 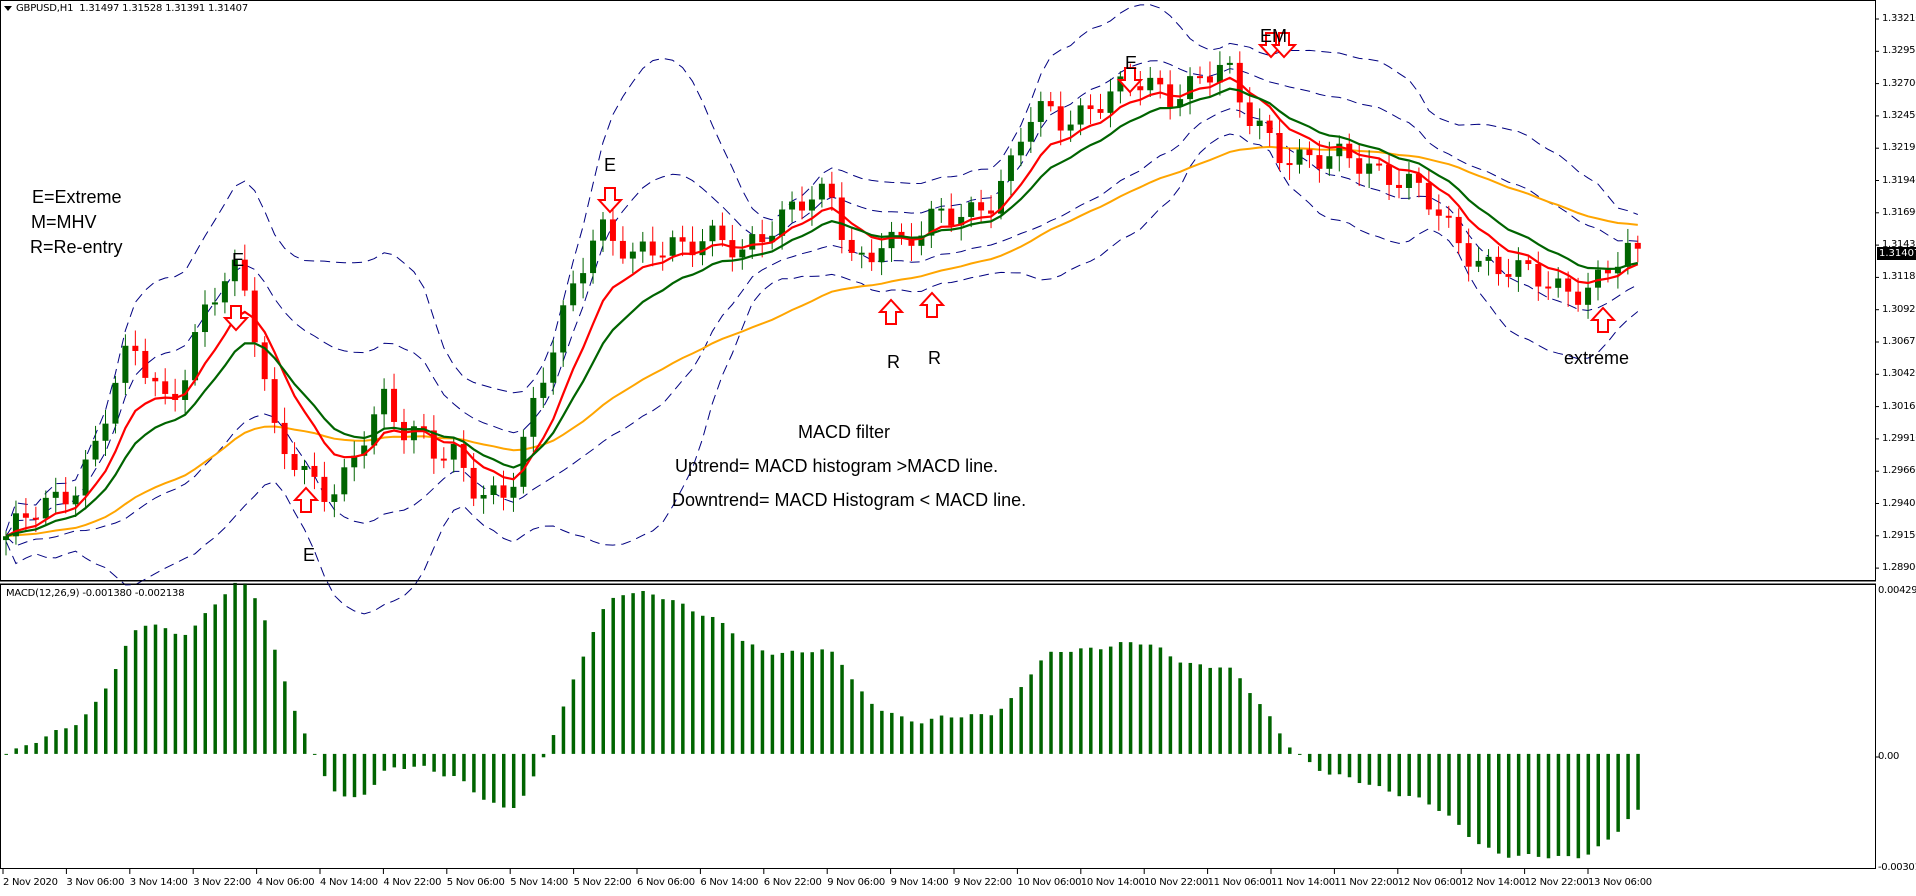 I want to click on price-tick: 1.28900, so click(x=1899, y=568).